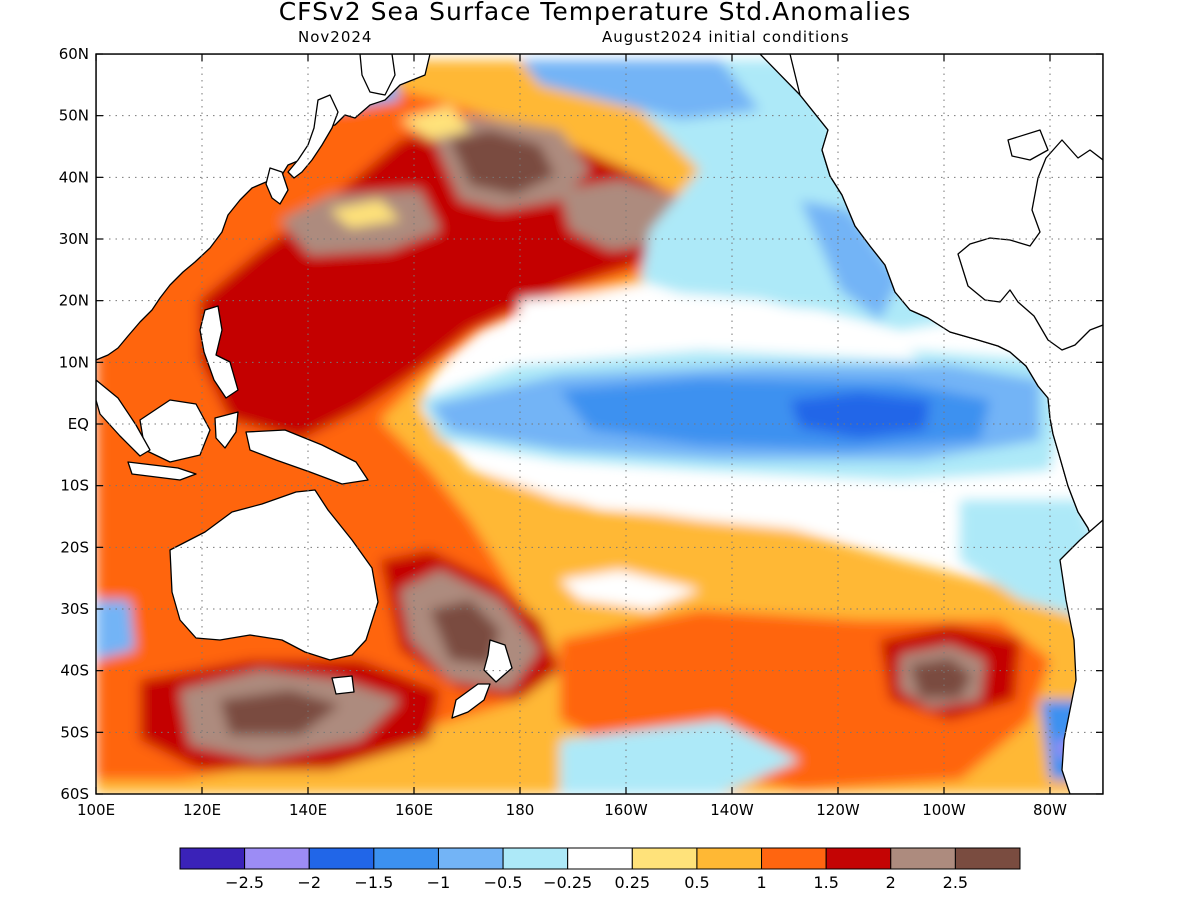 This screenshot has width=1200, height=900. I want to click on colorbar-label: −1.5, so click(373, 882).